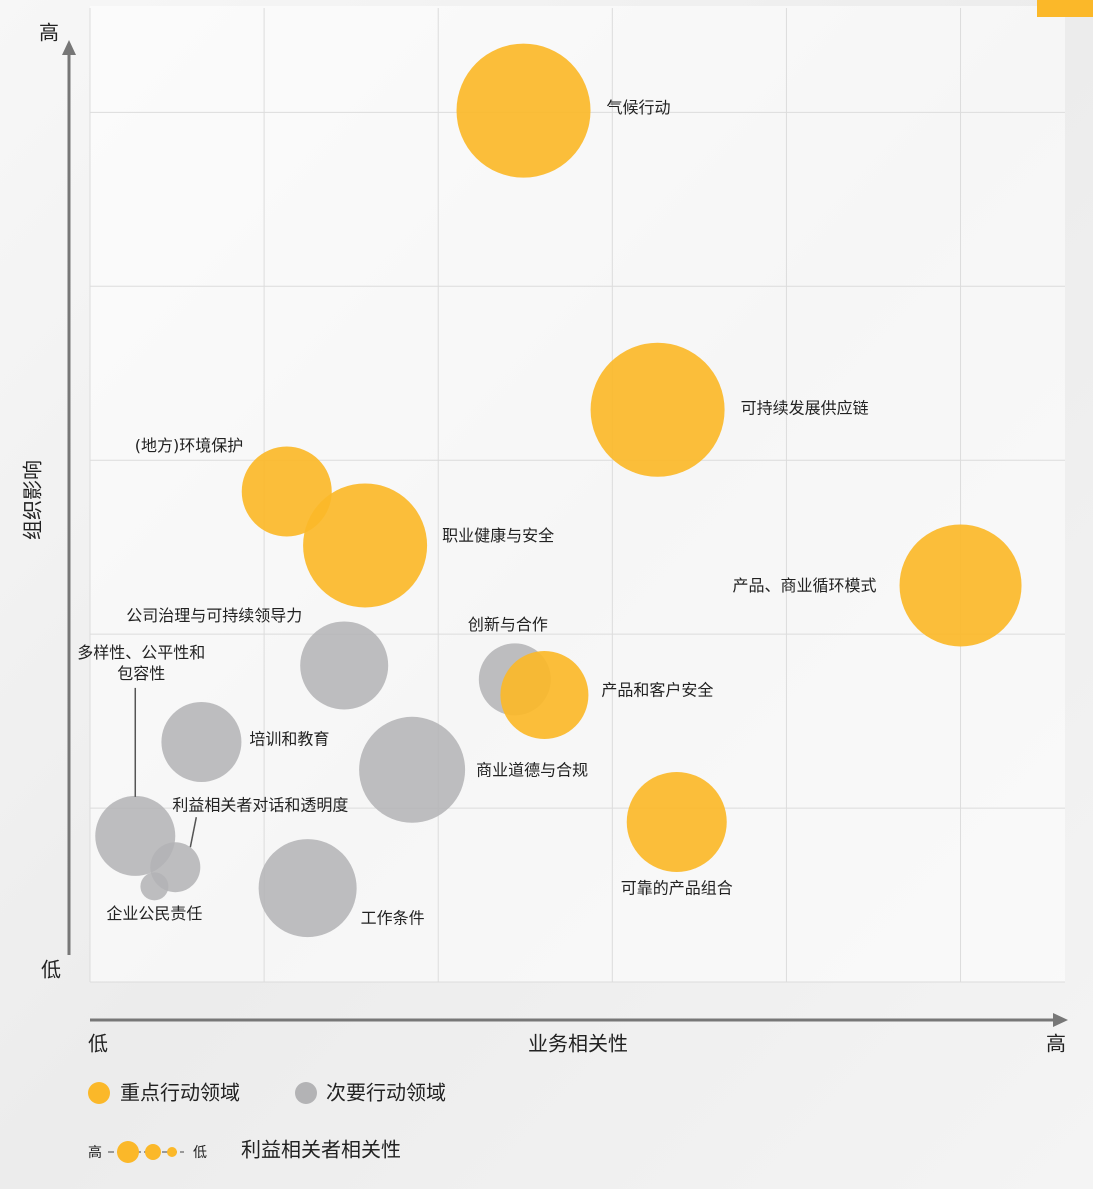 Image resolution: width=1093 pixels, height=1189 pixels. I want to click on bubble-label: 职业健康与安全, so click(498, 535).